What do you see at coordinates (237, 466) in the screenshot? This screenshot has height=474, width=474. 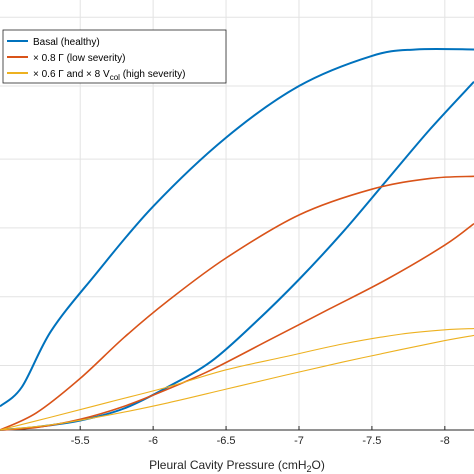 I see `x-axis-label: Pleural Cavity Pressure (cmH2O)` at bounding box center [237, 466].